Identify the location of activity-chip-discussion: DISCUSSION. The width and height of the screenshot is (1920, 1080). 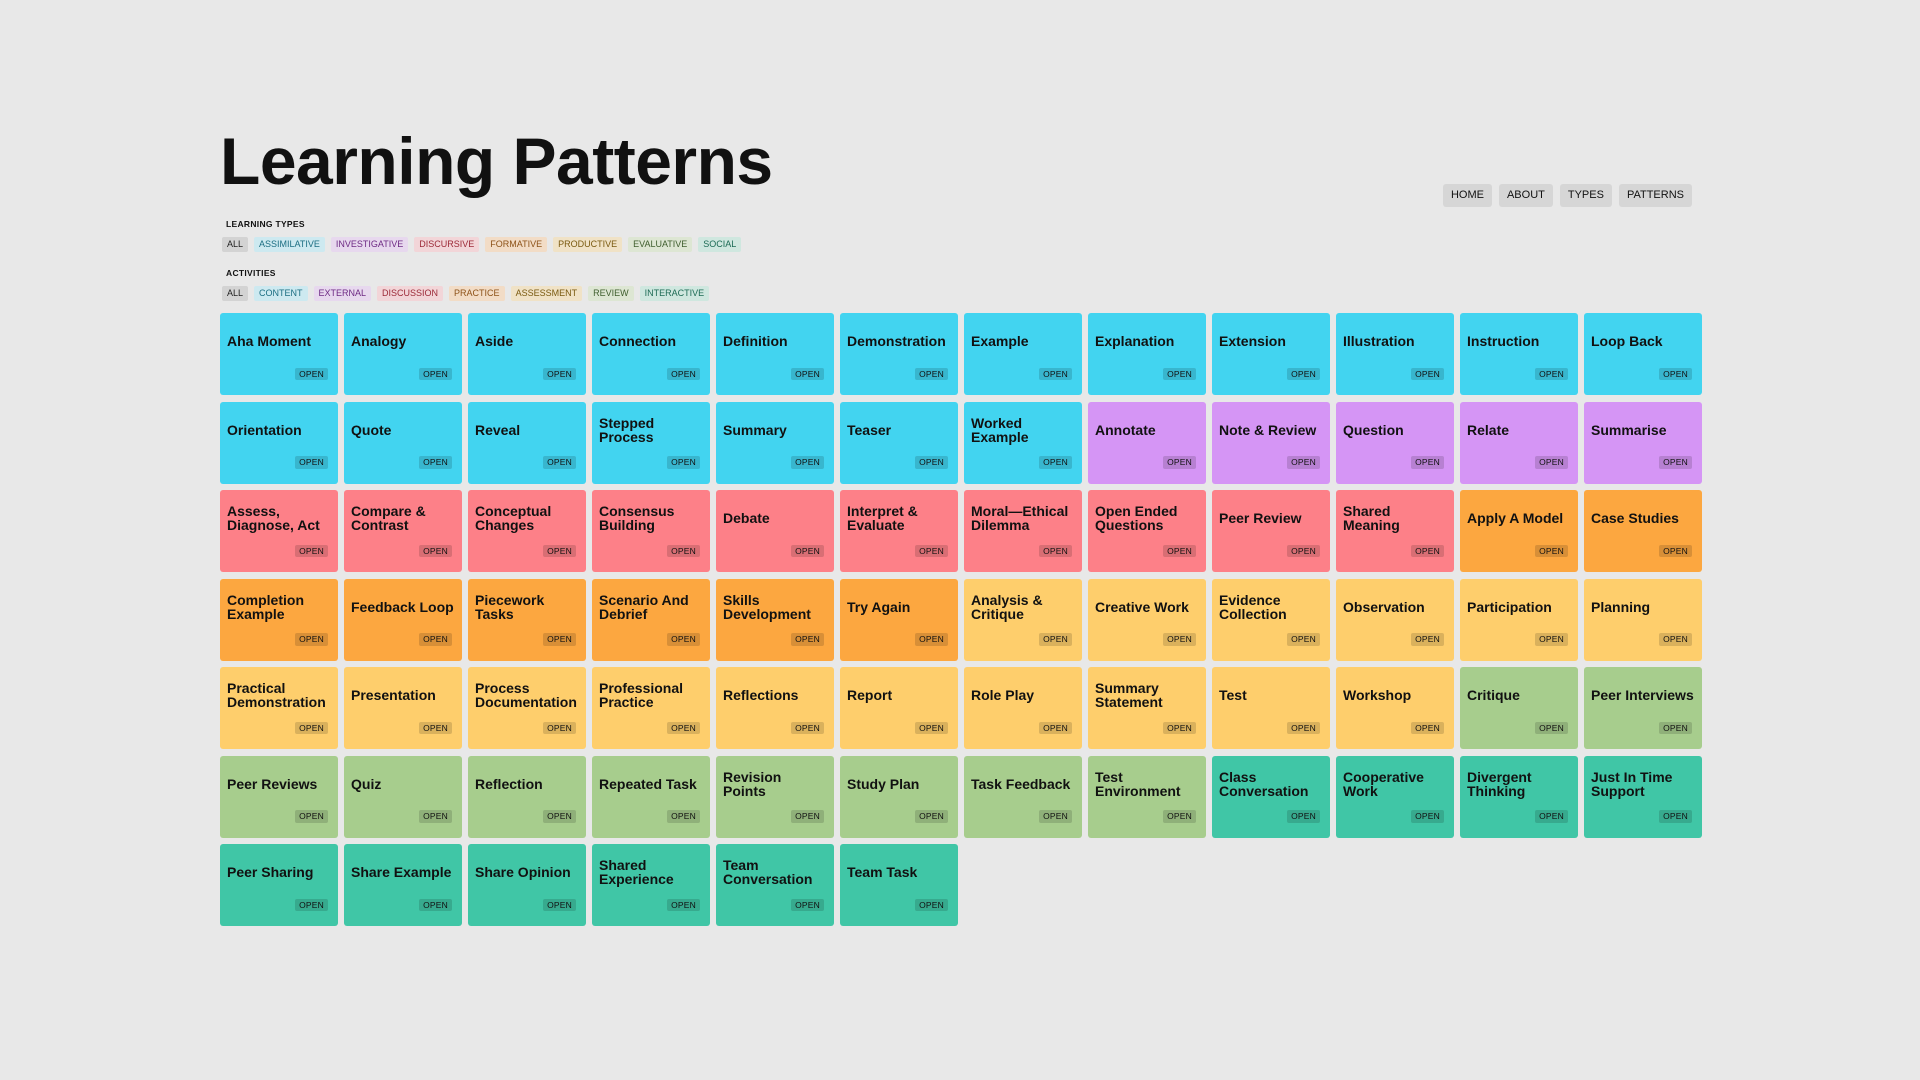
(410, 293).